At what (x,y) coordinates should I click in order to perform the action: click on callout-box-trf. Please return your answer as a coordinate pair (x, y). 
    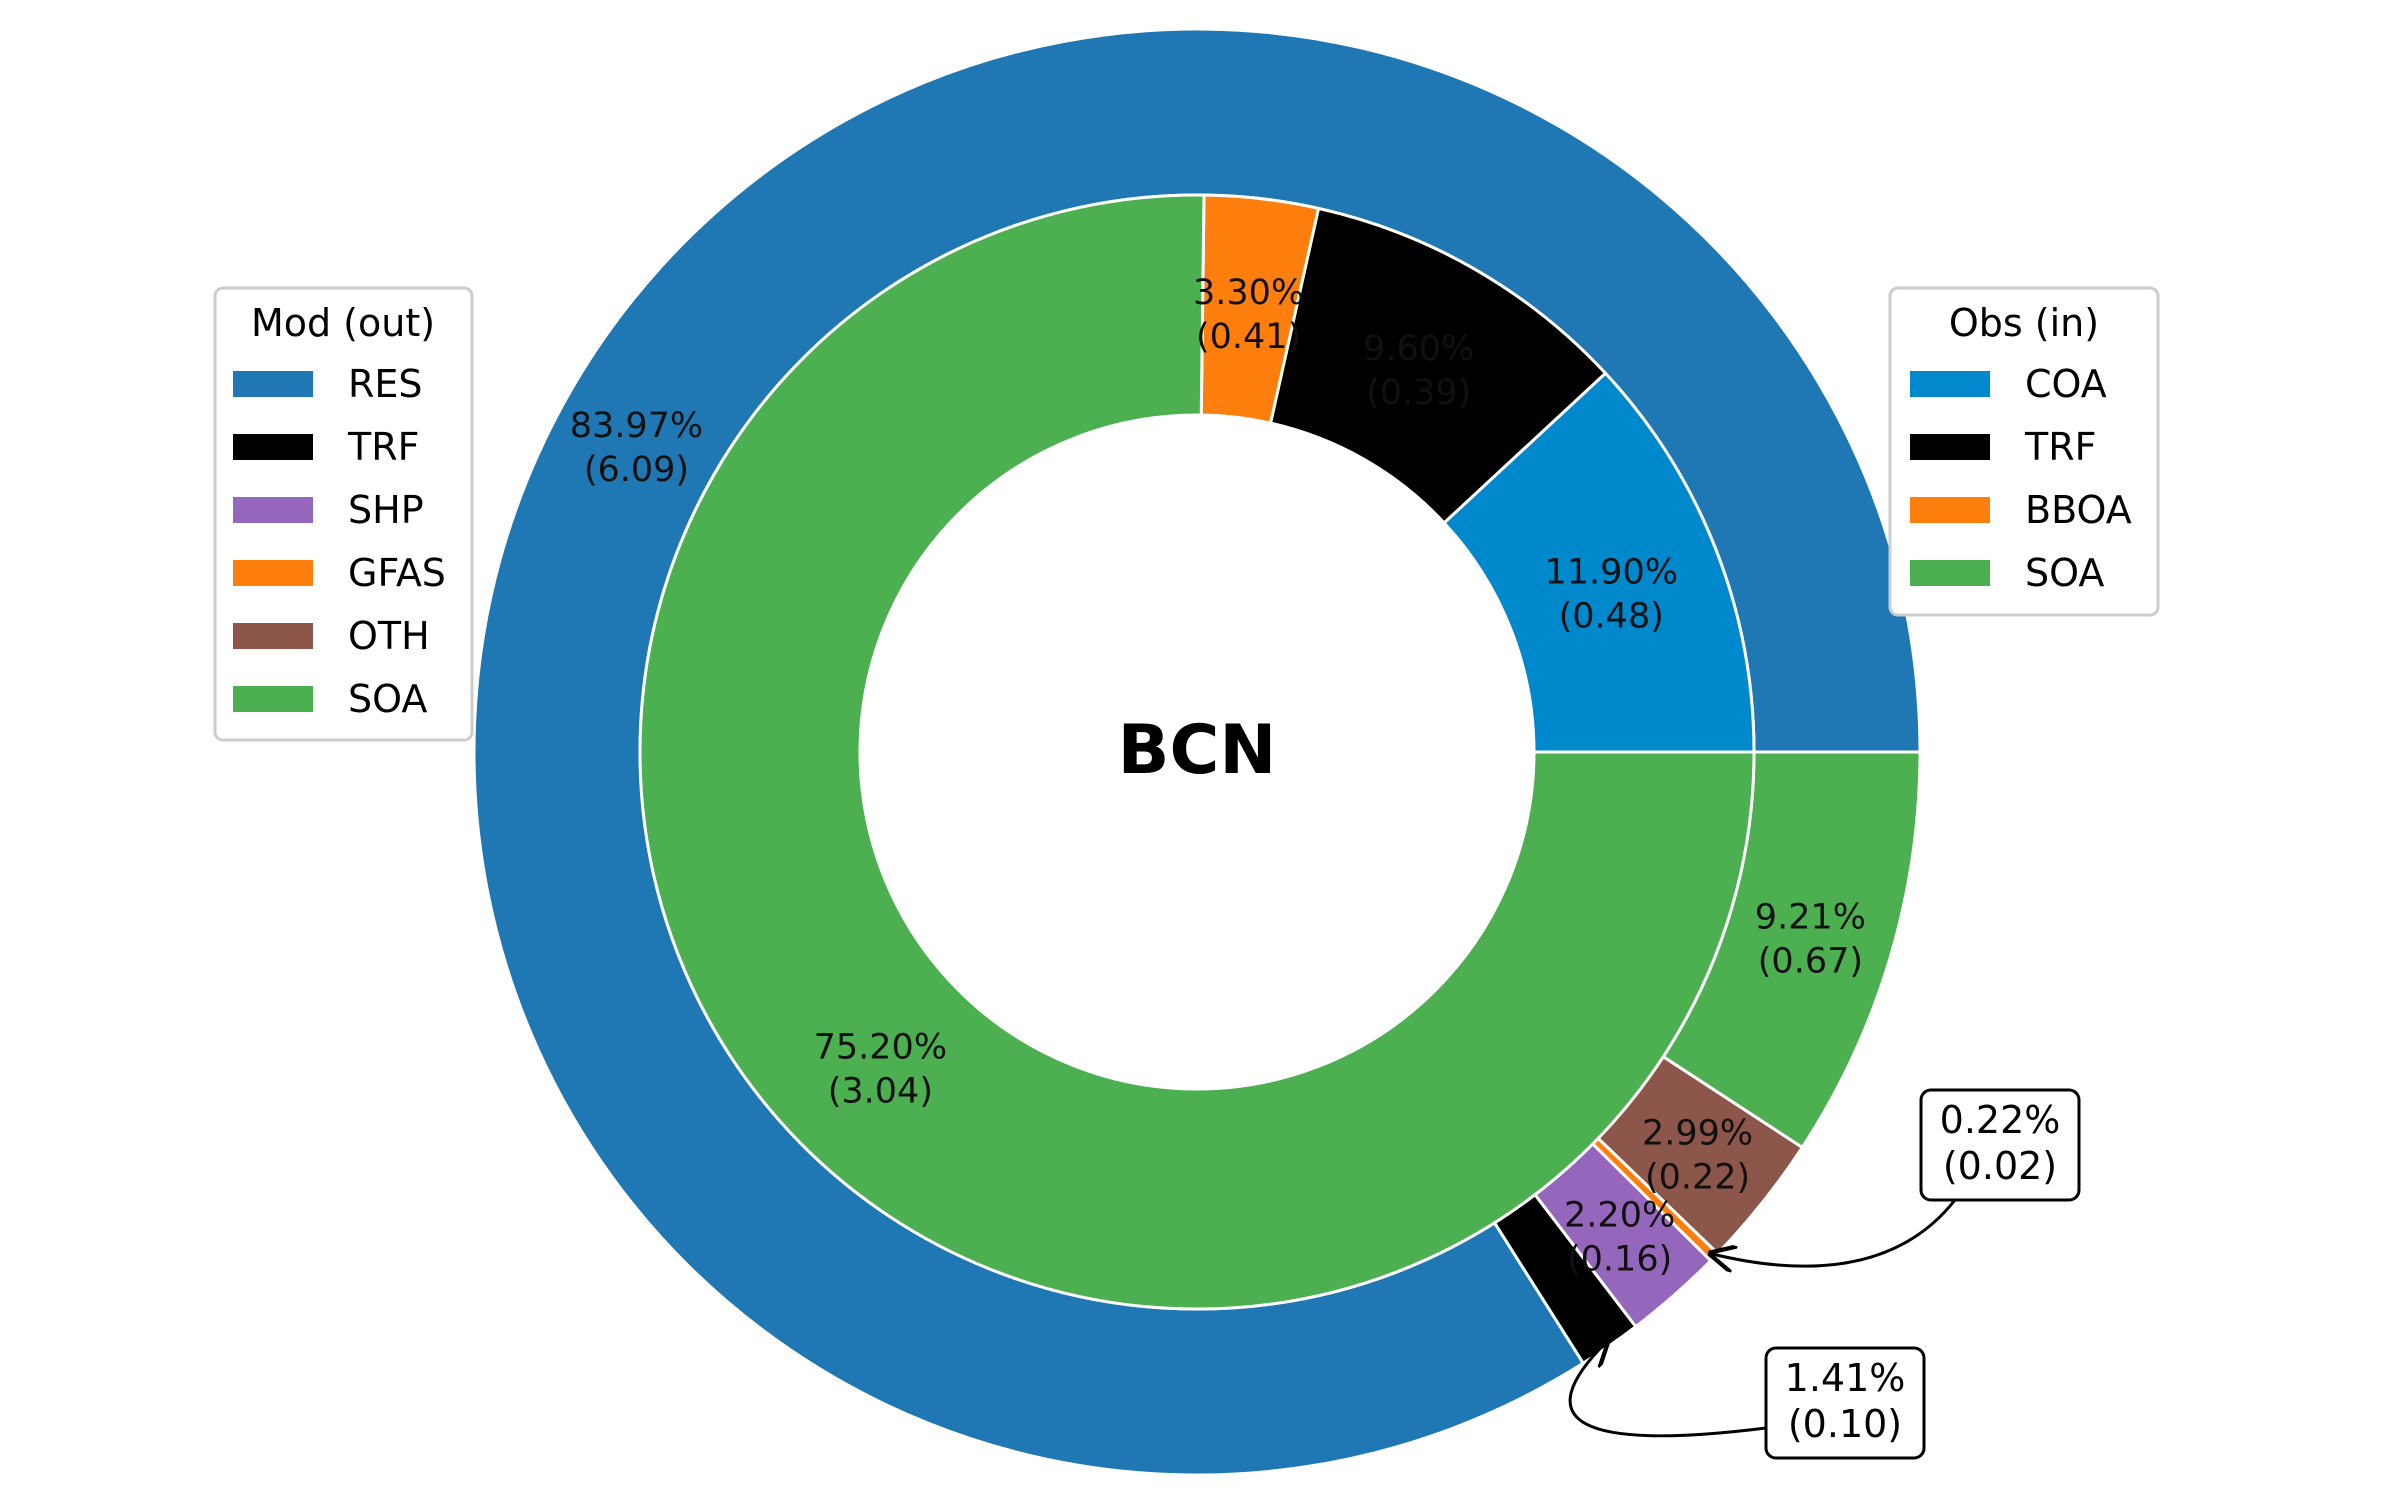
    Looking at the image, I should click on (1845, 1403).